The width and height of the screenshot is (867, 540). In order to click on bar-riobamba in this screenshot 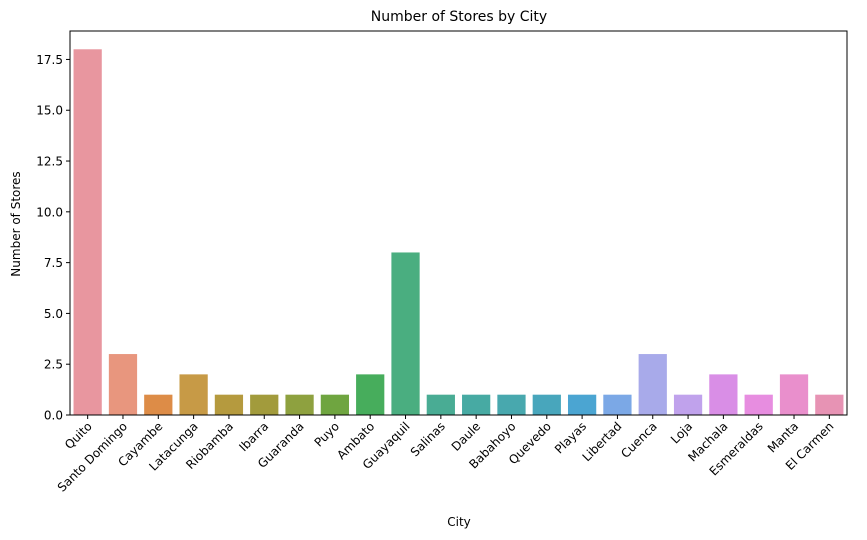, I will do `click(229, 404)`.